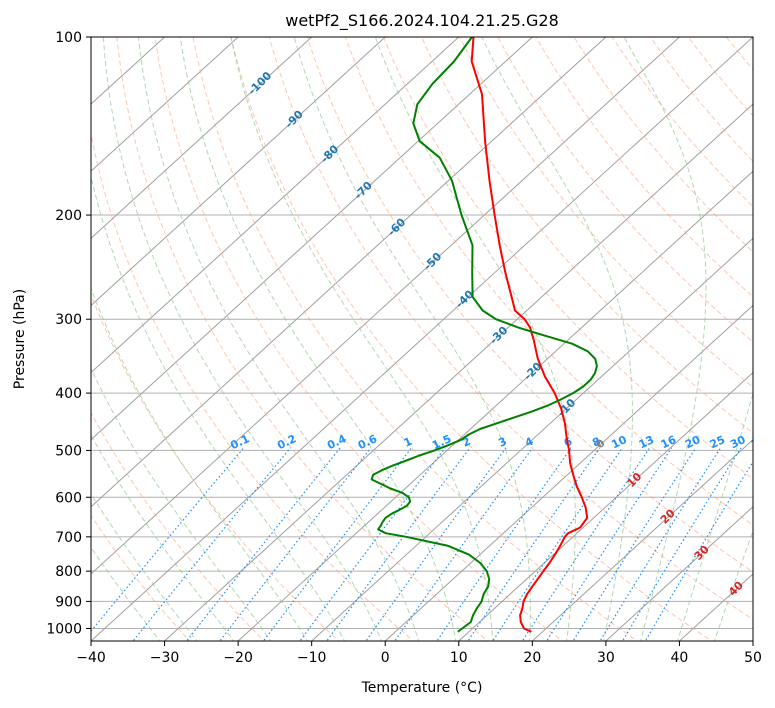  What do you see at coordinates (441, 442) in the screenshot?
I see `mixing-ratio-label: 1.5` at bounding box center [441, 442].